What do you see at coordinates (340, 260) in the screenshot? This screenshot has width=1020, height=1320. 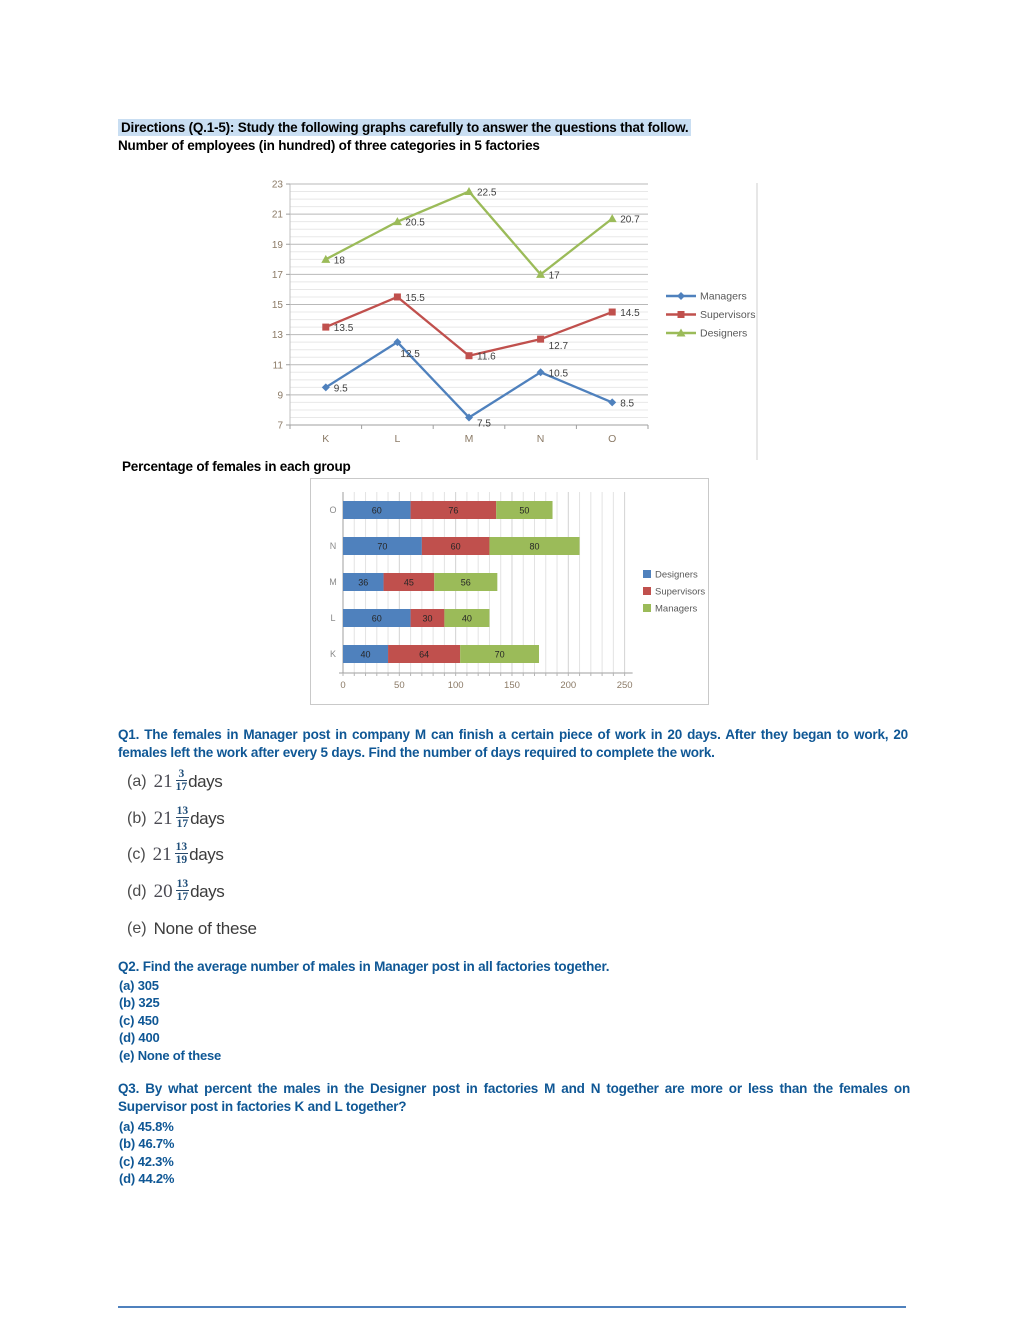 I see `data-point-label: 18` at bounding box center [340, 260].